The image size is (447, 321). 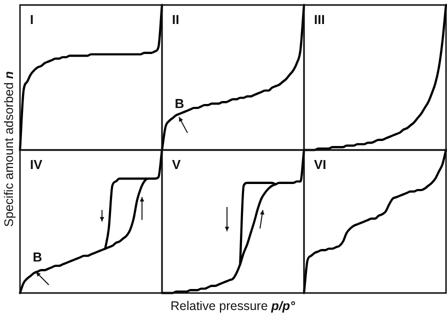 What do you see at coordinates (176, 19) in the screenshot?
I see `text: II` at bounding box center [176, 19].